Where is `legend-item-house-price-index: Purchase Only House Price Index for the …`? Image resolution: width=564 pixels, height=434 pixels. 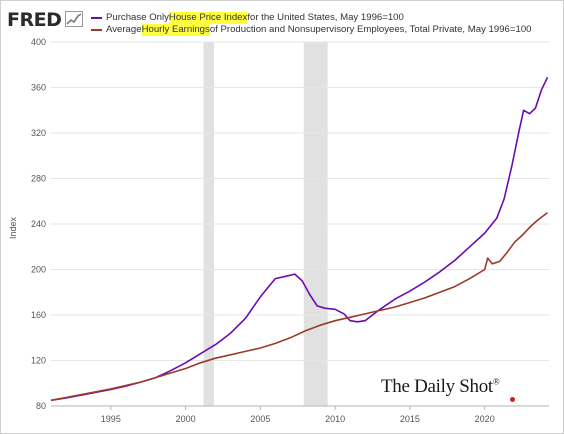 legend-item-house-price-index: Purchase Only House Price Index for the … is located at coordinates (311, 18).